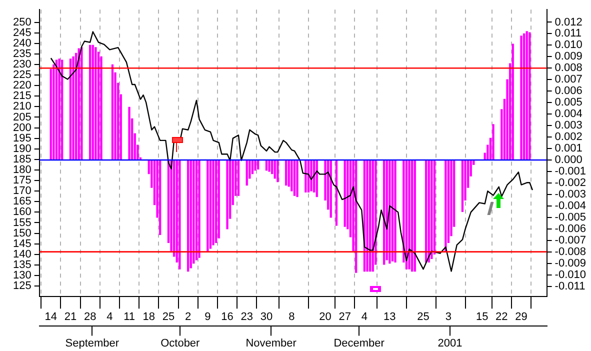 The width and height of the screenshot is (591, 351). Describe the element at coordinates (448, 317) in the screenshot. I see `x-tick-label: 3` at that location.